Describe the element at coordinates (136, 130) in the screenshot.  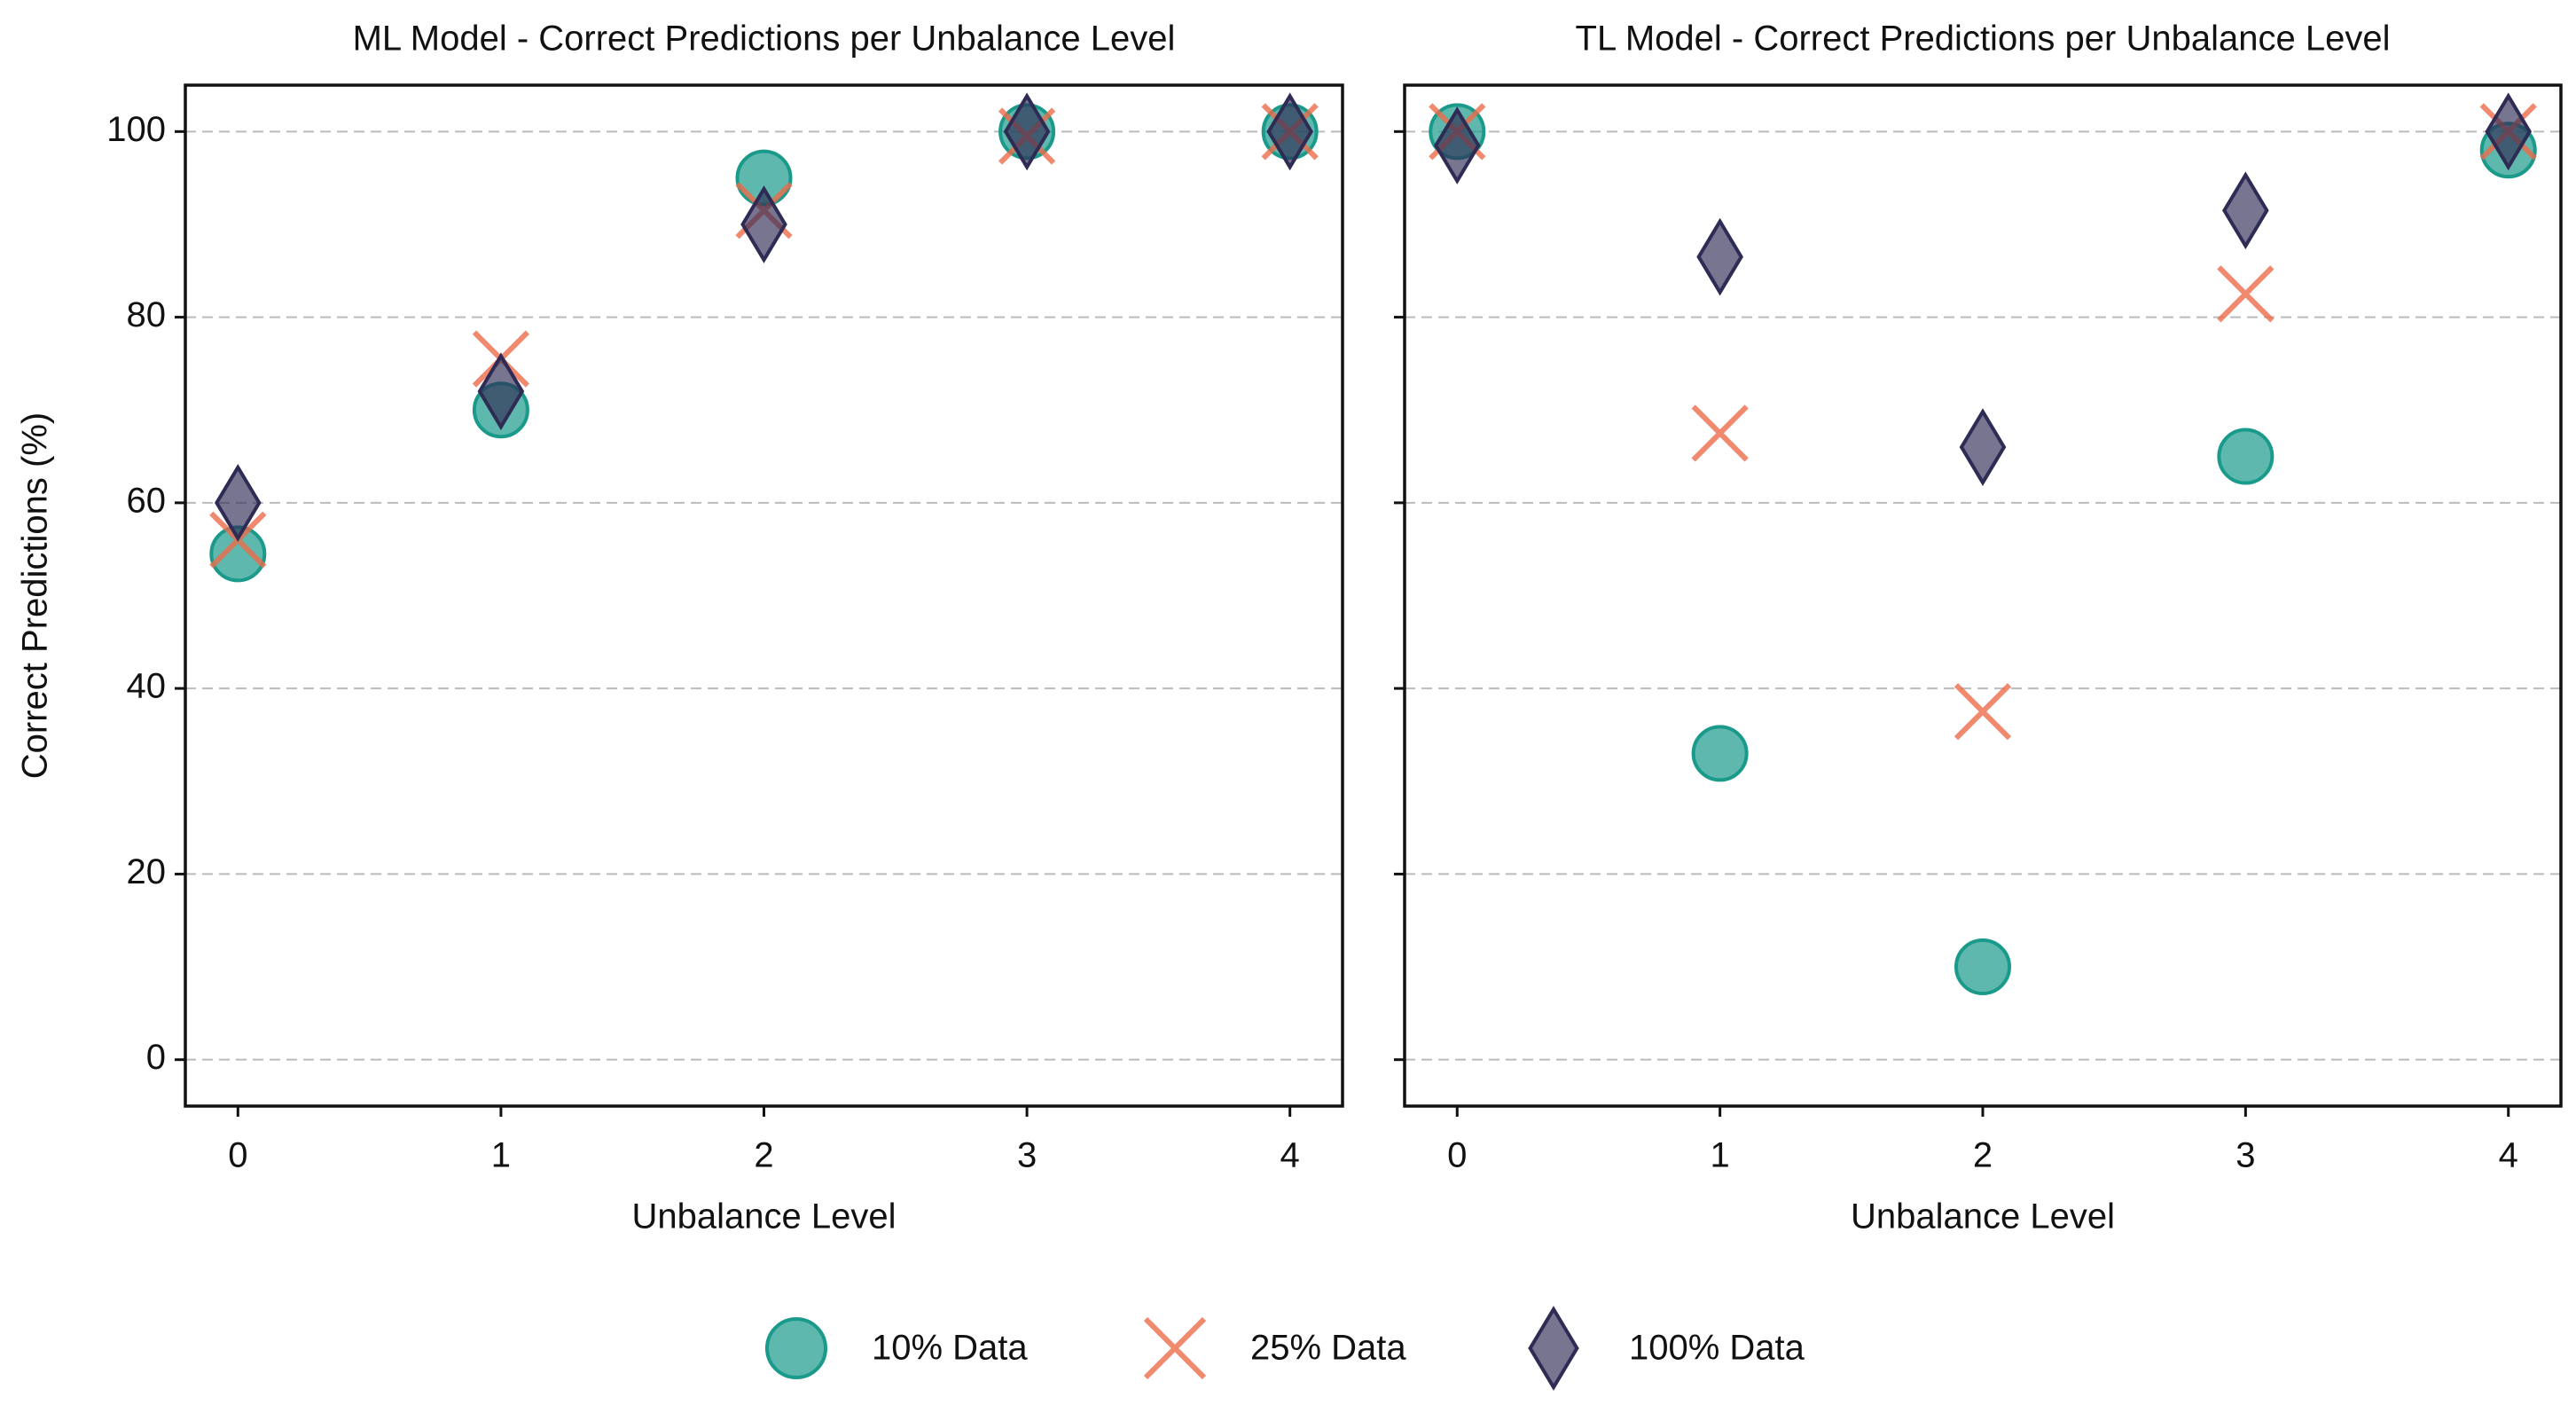
I see `y-tick-label: 100` at that location.